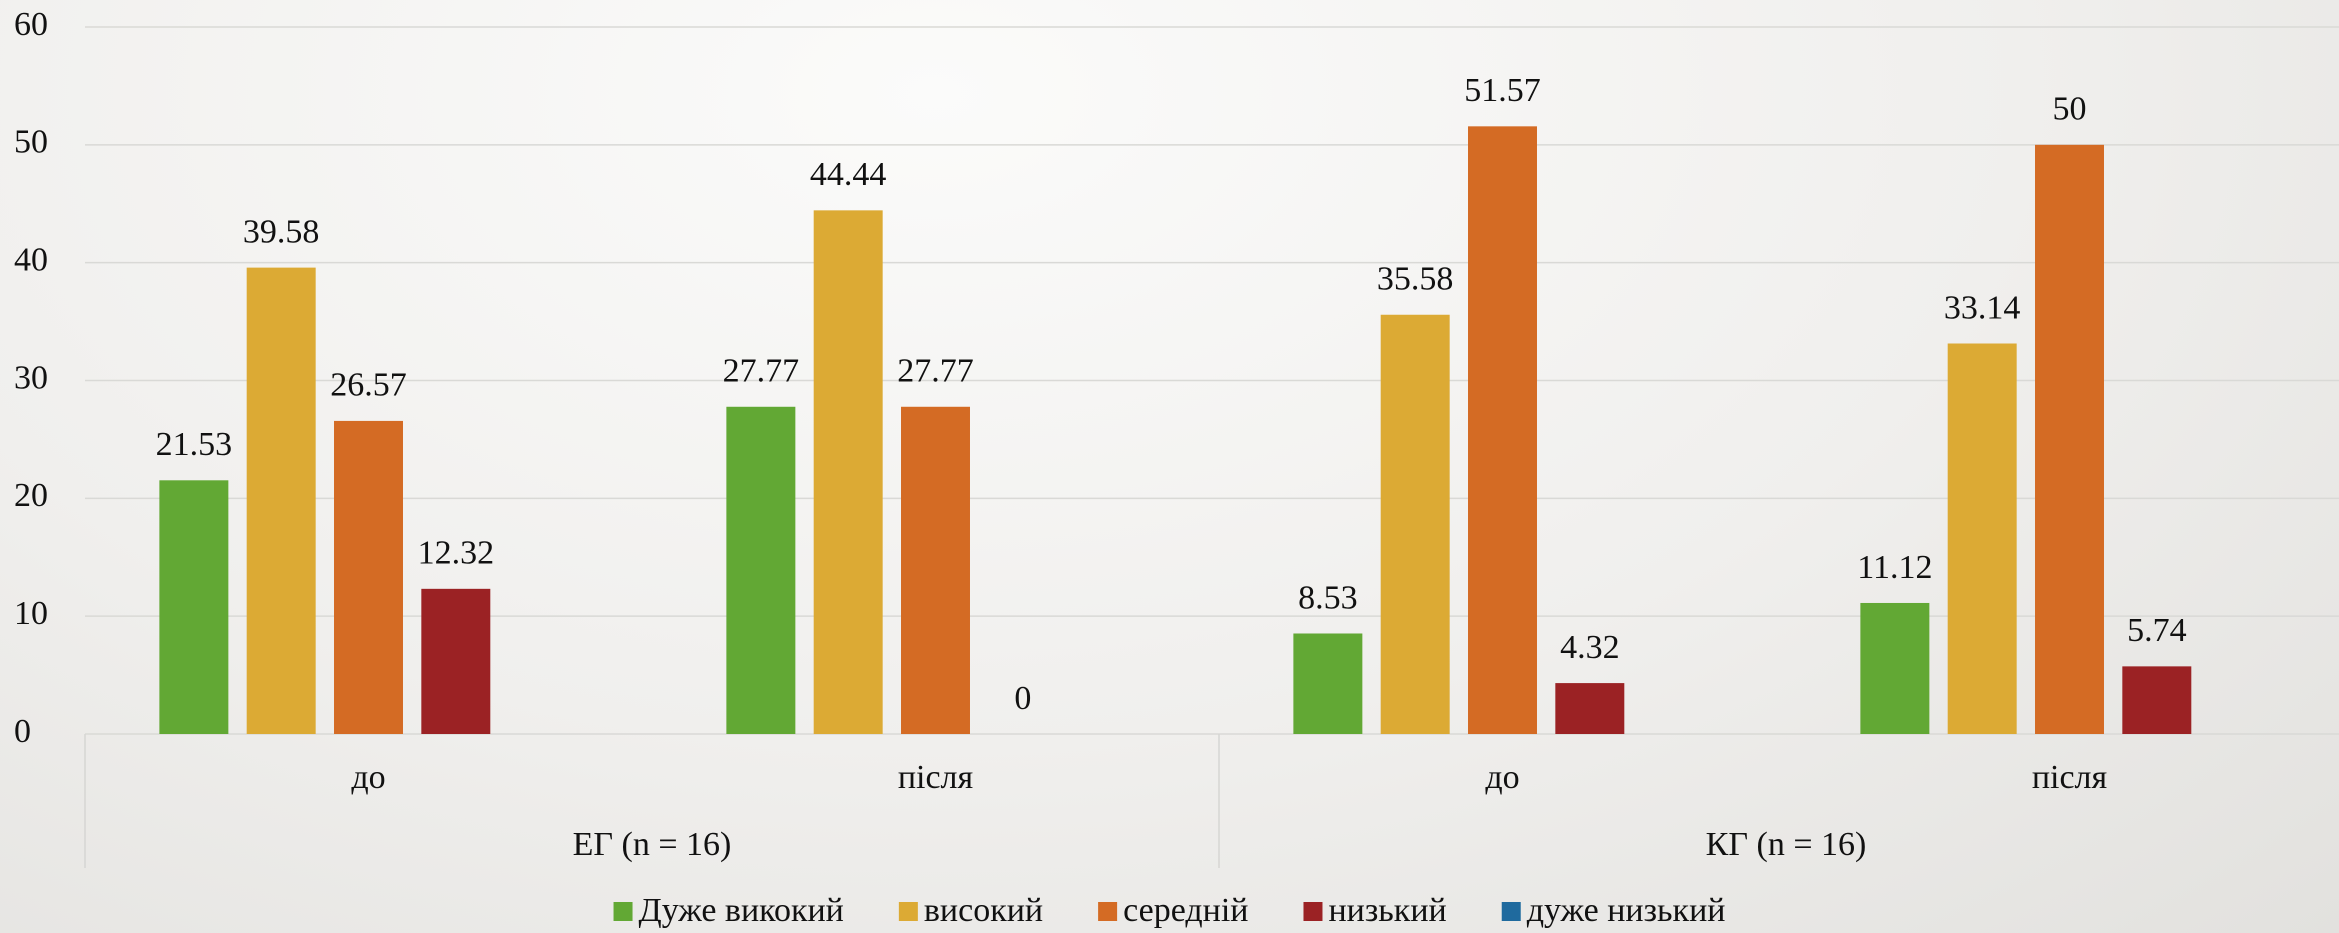  What do you see at coordinates (1022, 698) in the screenshot?
I see `data-label: 0` at bounding box center [1022, 698].